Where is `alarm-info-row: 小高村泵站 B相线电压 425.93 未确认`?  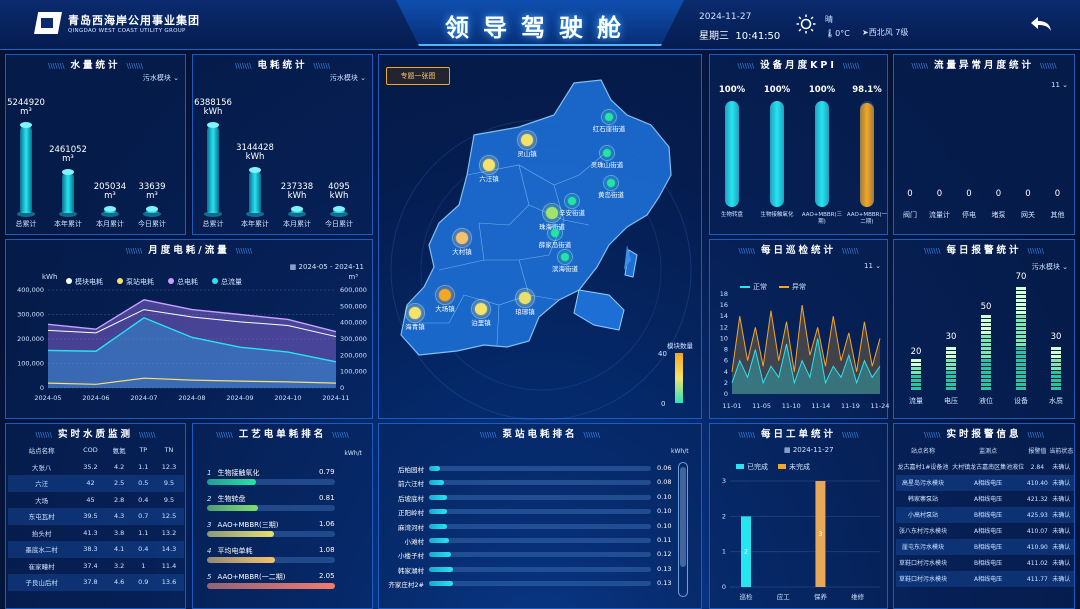
alarm-info-row: 小高村泵站 B相线电压 425.93 未确认 is located at coordinates (985, 515).